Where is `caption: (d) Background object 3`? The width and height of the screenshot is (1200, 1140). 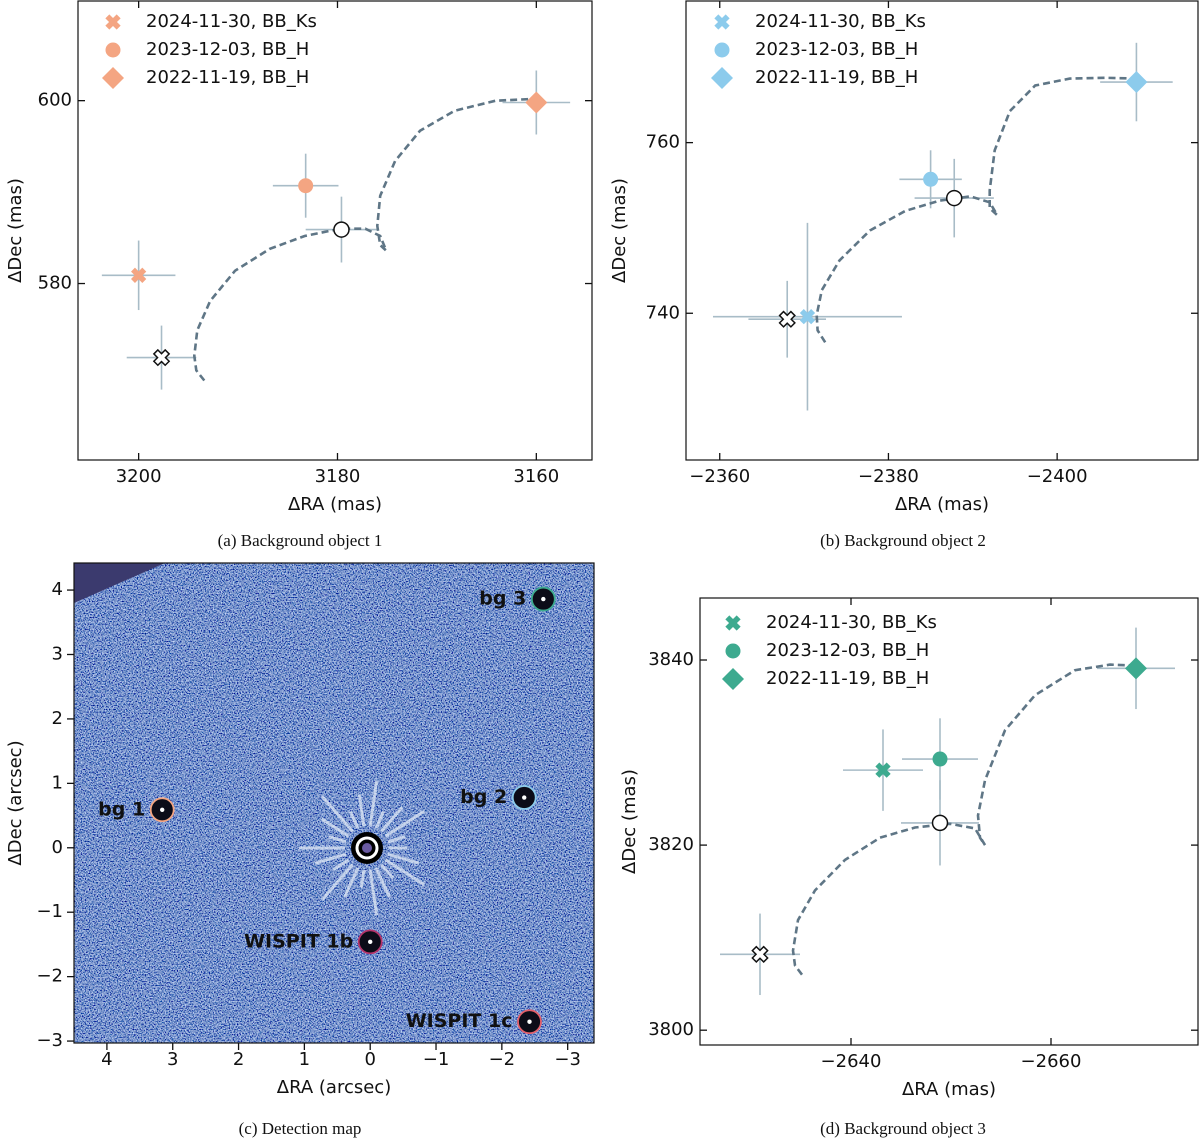
caption: (d) Background object 3 is located at coordinates (903, 1128).